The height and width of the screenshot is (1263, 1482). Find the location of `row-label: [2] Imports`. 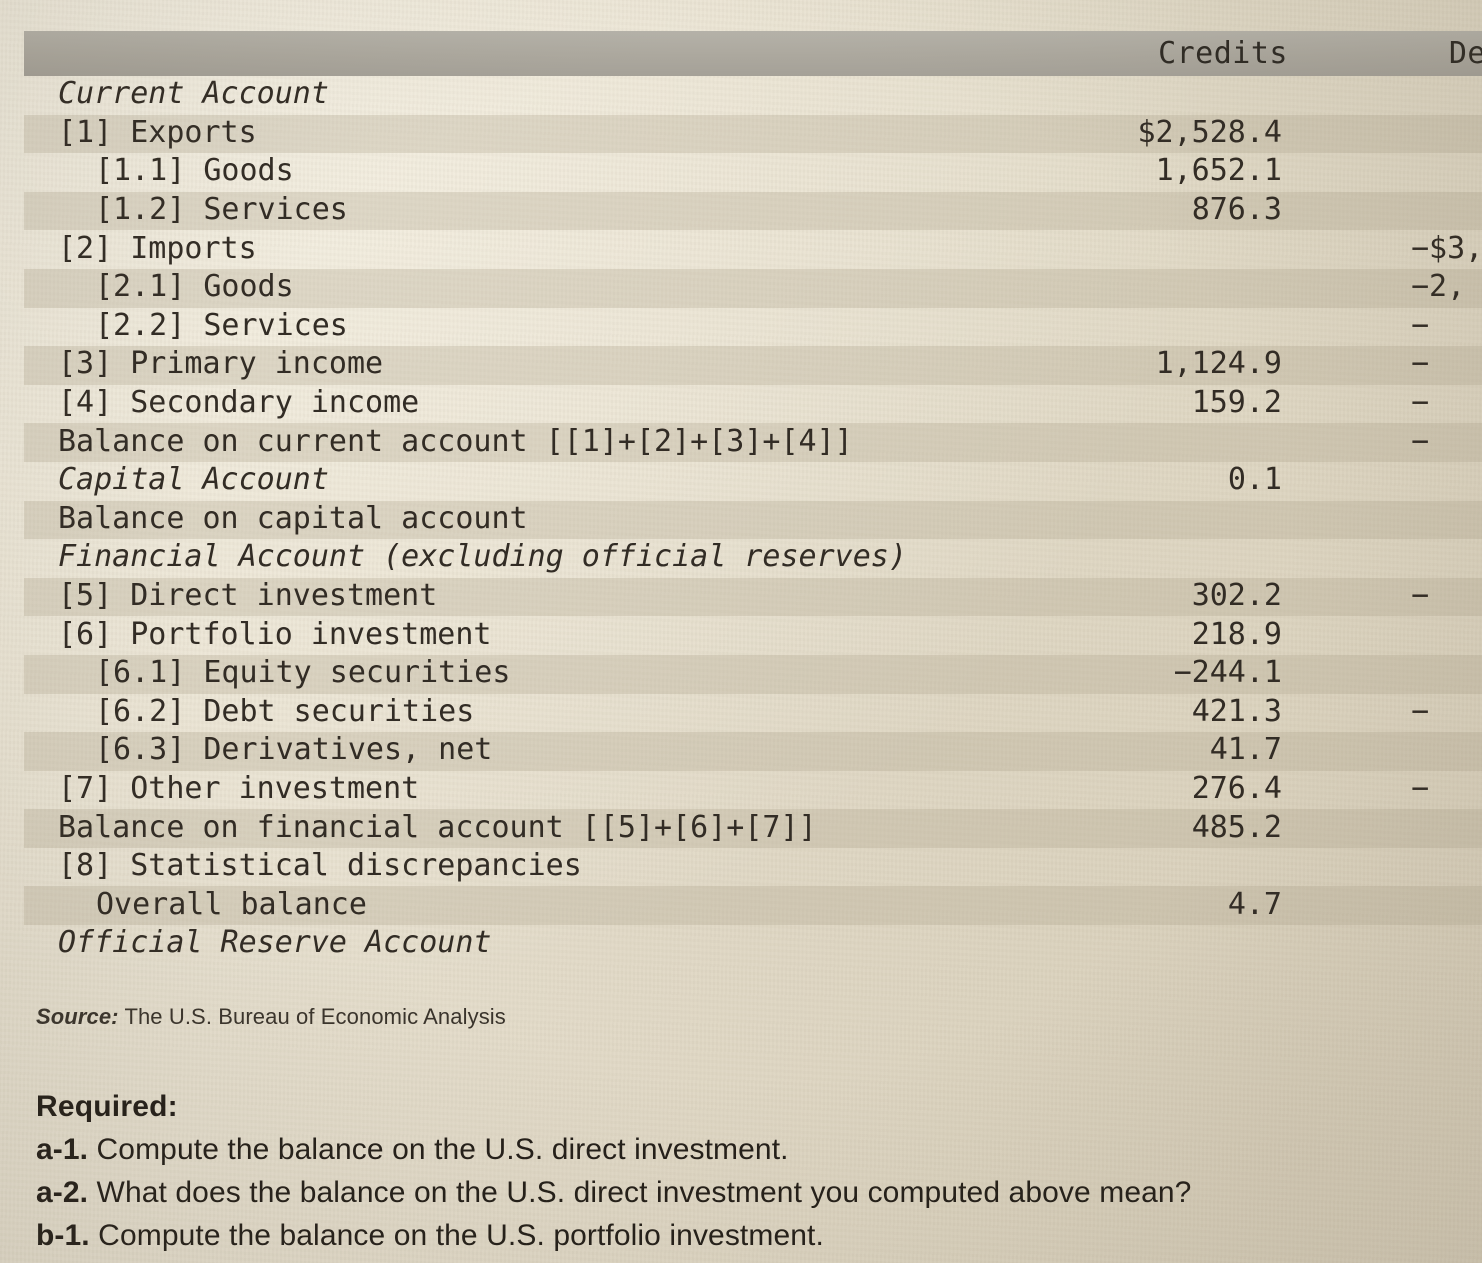

row-label: [2] Imports is located at coordinates (157, 248).